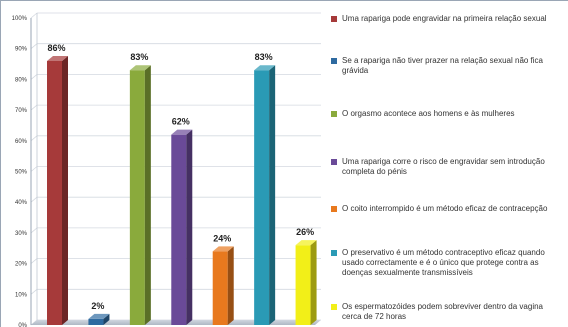  I want to click on data-label: 86%, so click(56, 48).